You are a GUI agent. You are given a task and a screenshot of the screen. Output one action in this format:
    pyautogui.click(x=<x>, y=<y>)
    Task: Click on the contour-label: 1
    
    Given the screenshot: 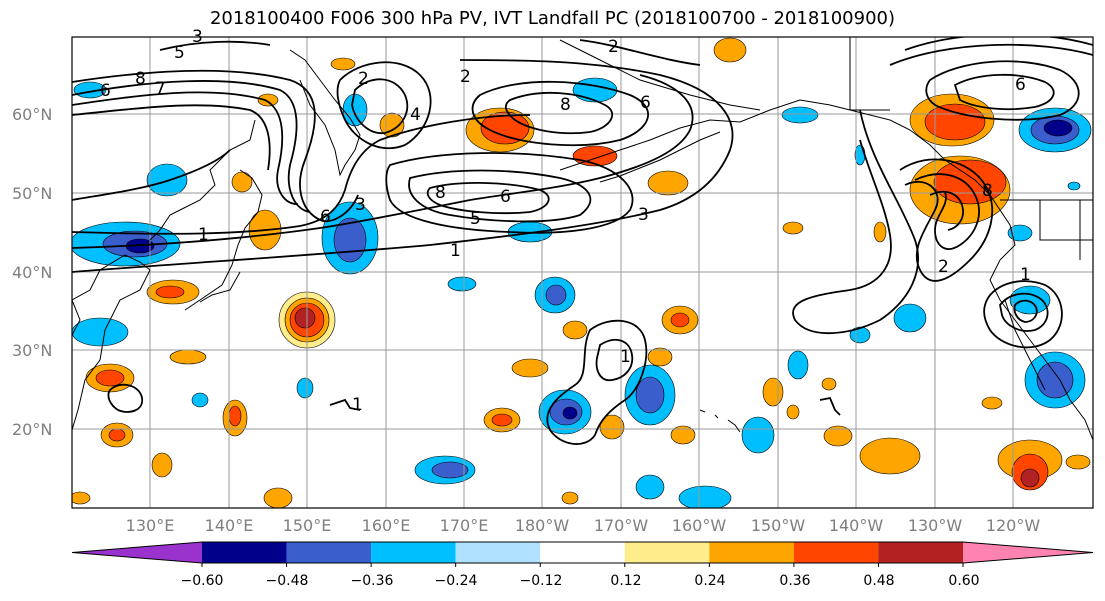 What is the action you would take?
    pyautogui.click(x=1025, y=275)
    